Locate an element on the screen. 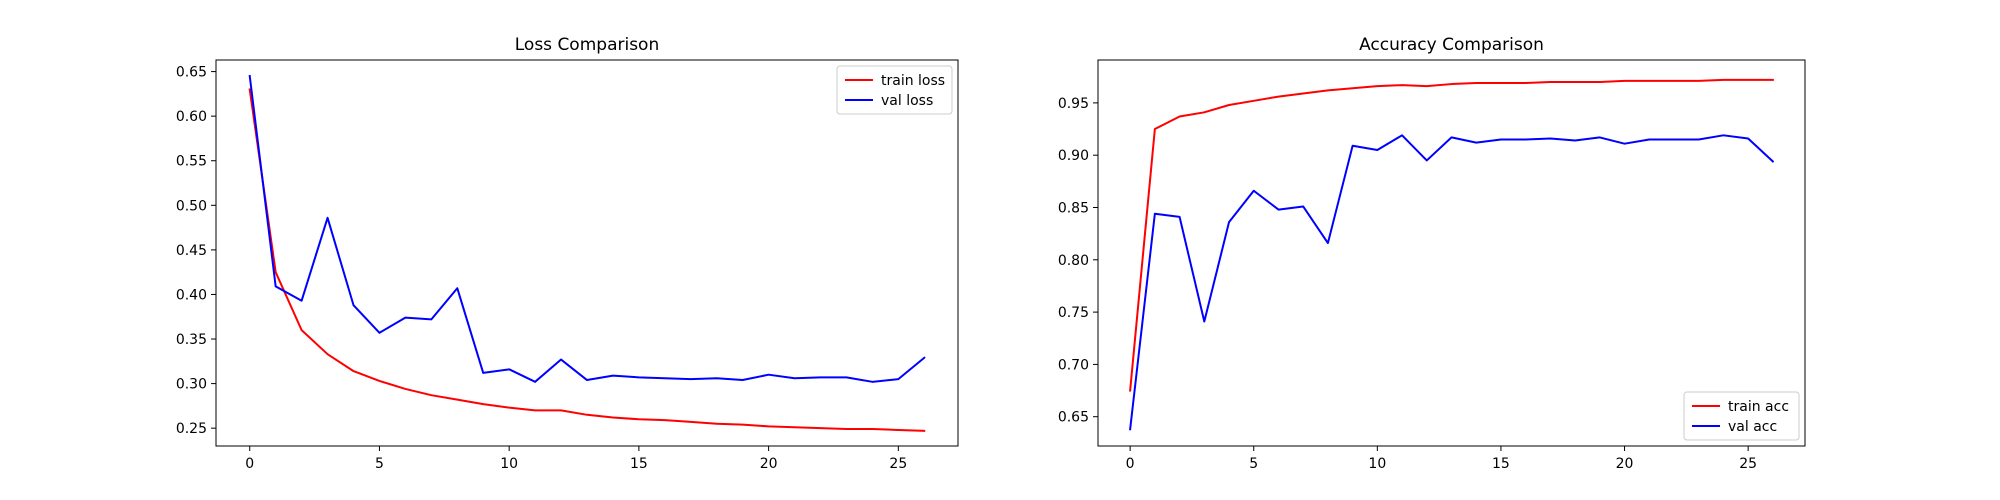 The width and height of the screenshot is (2000, 500). y-tick-label: 0.75 is located at coordinates (1073, 313).